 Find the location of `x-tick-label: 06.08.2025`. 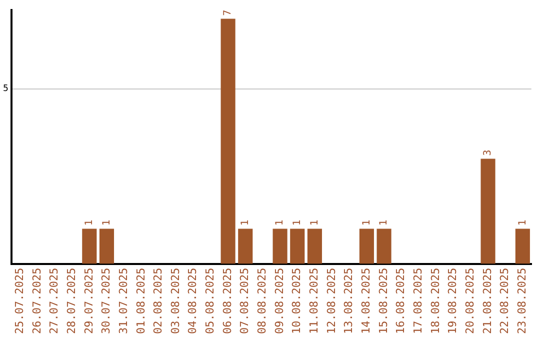

x-tick-label: 06.08.2025 is located at coordinates (227, 301).